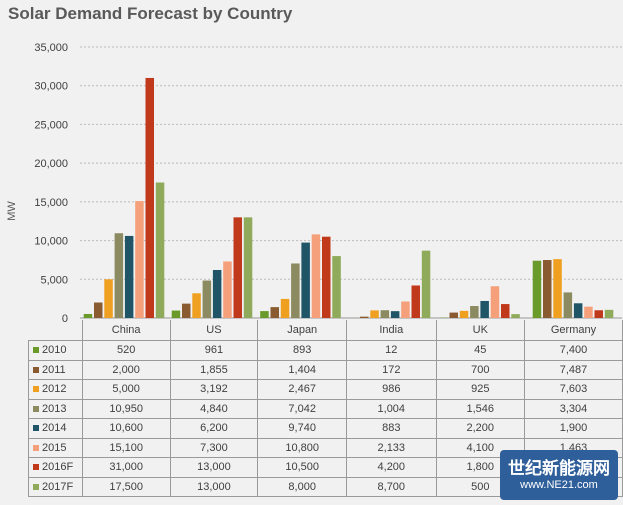  I want to click on series-legend-cell: 2011, so click(55, 369).